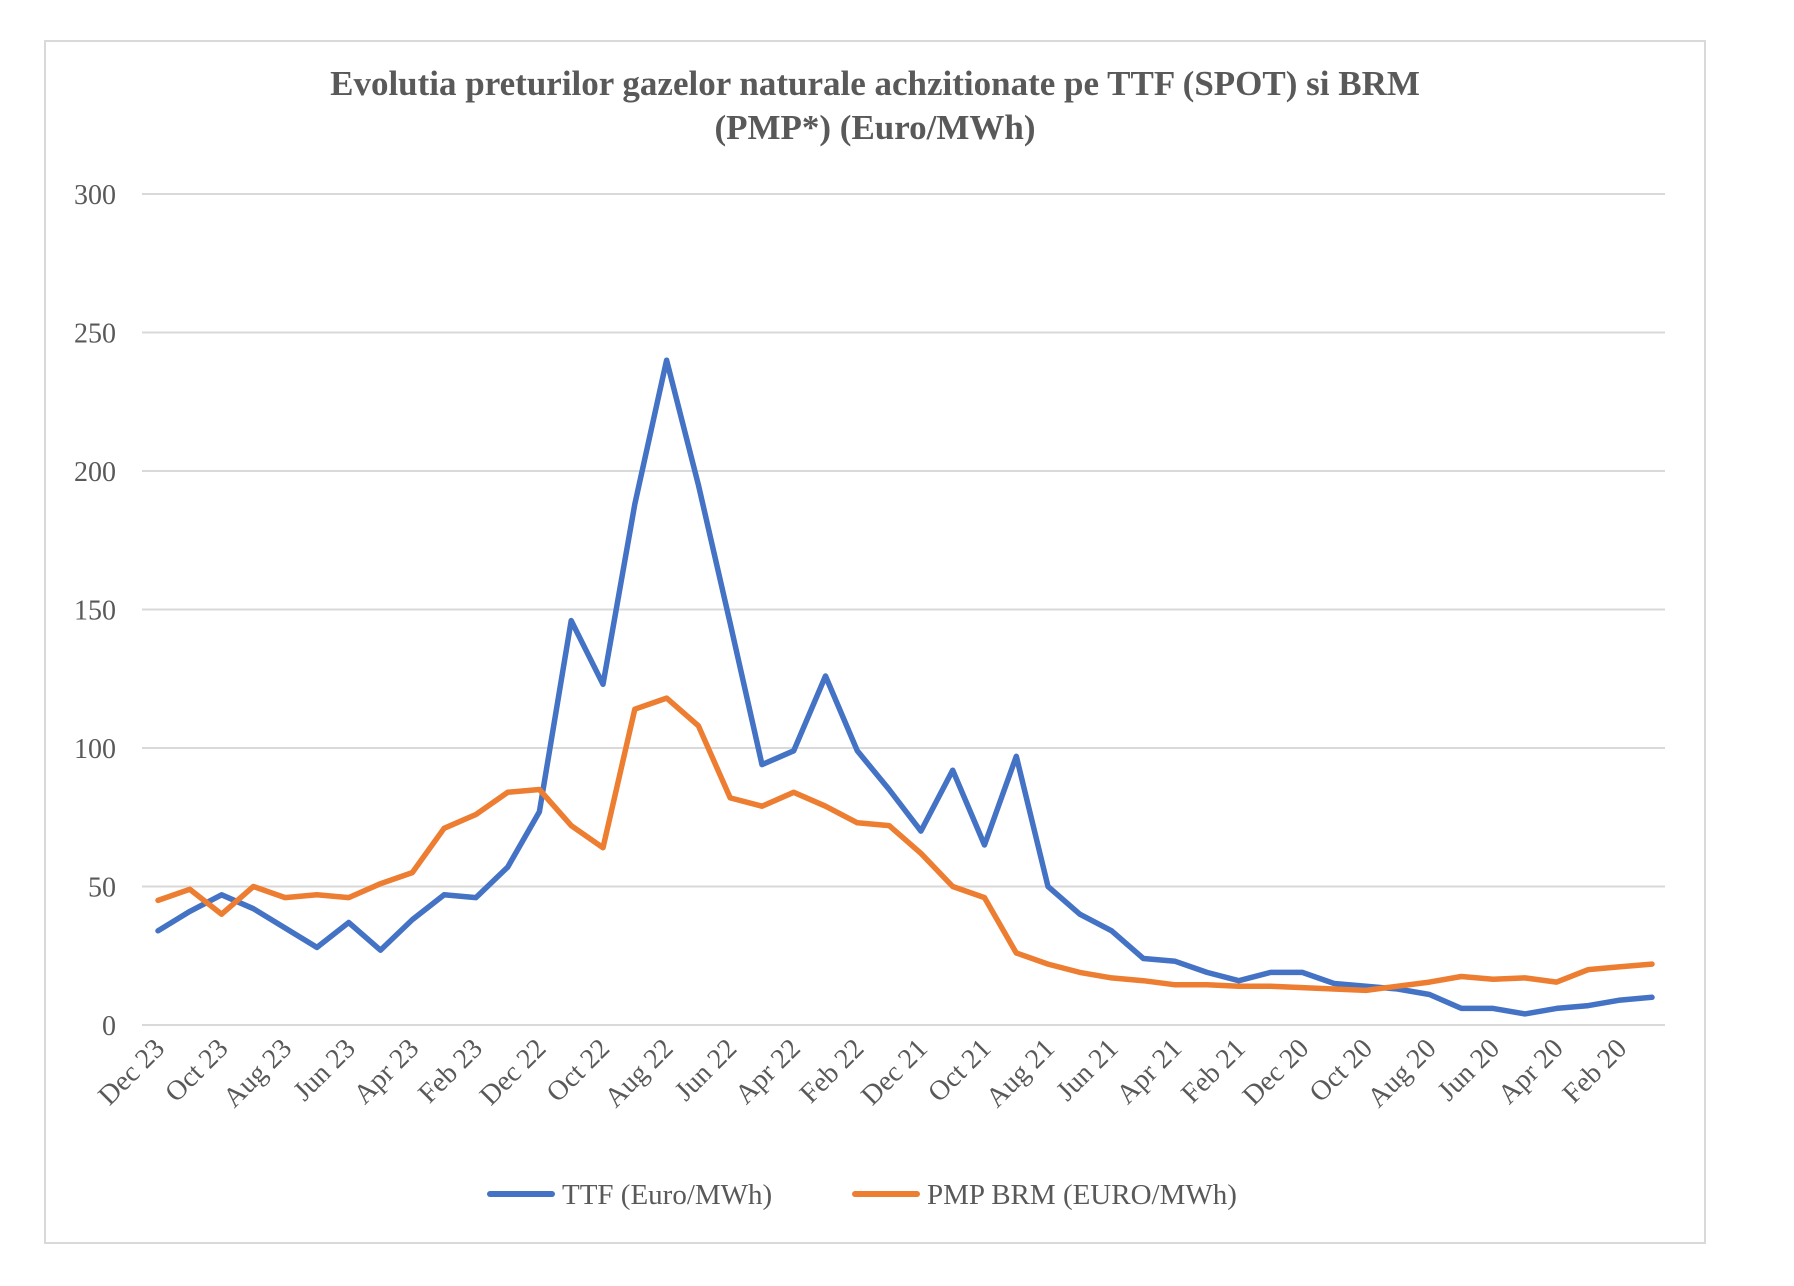  What do you see at coordinates (95, 334) in the screenshot?
I see `y-tick-label-250: 250` at bounding box center [95, 334].